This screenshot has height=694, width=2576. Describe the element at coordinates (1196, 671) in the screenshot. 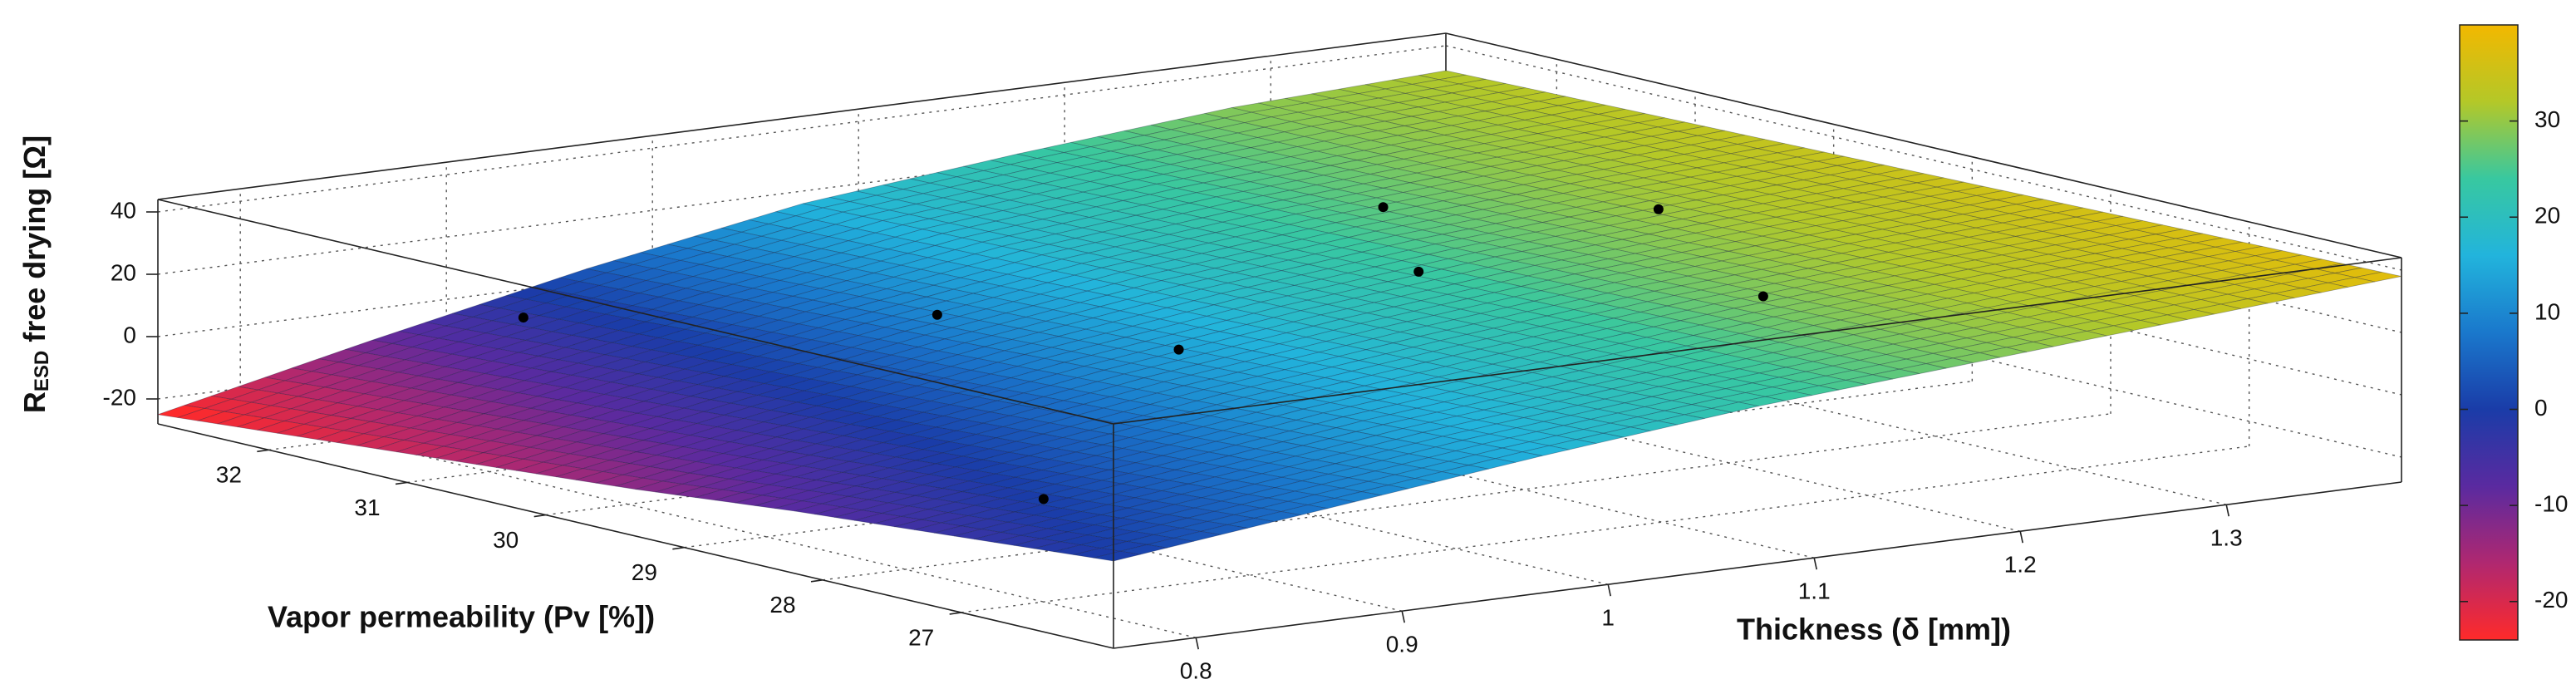

I see `x-tick-label: 0.8` at that location.